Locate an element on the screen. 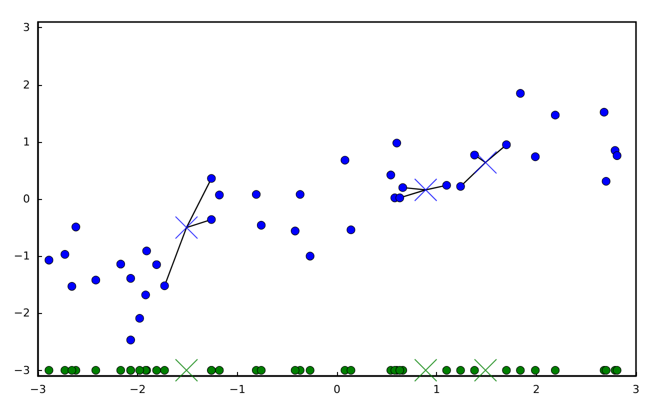  x-tick-label: 3 is located at coordinates (636, 389).